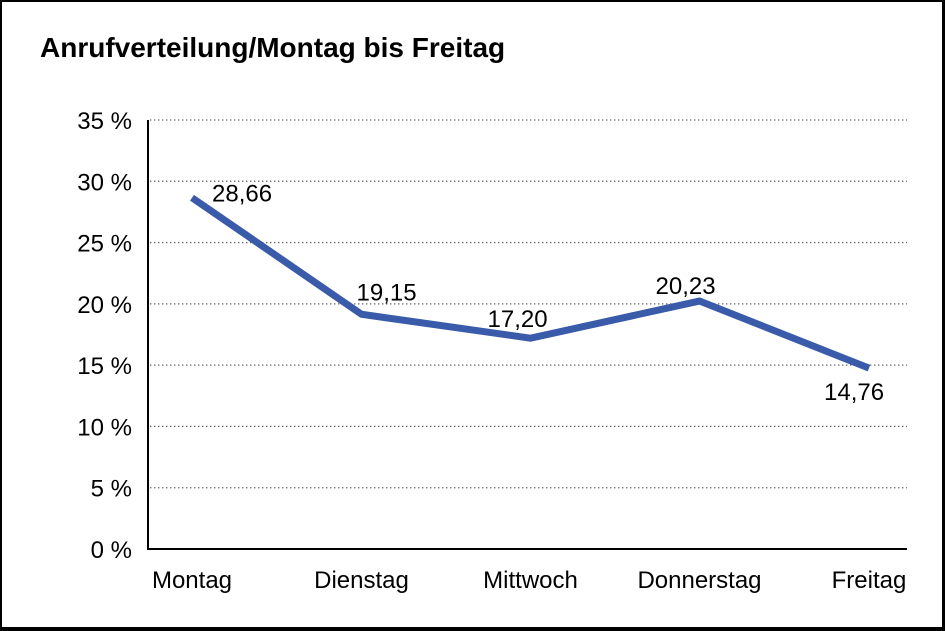 Image resolution: width=945 pixels, height=631 pixels. What do you see at coordinates (111, 550) in the screenshot?
I see `y-tick-label: 0 %` at bounding box center [111, 550].